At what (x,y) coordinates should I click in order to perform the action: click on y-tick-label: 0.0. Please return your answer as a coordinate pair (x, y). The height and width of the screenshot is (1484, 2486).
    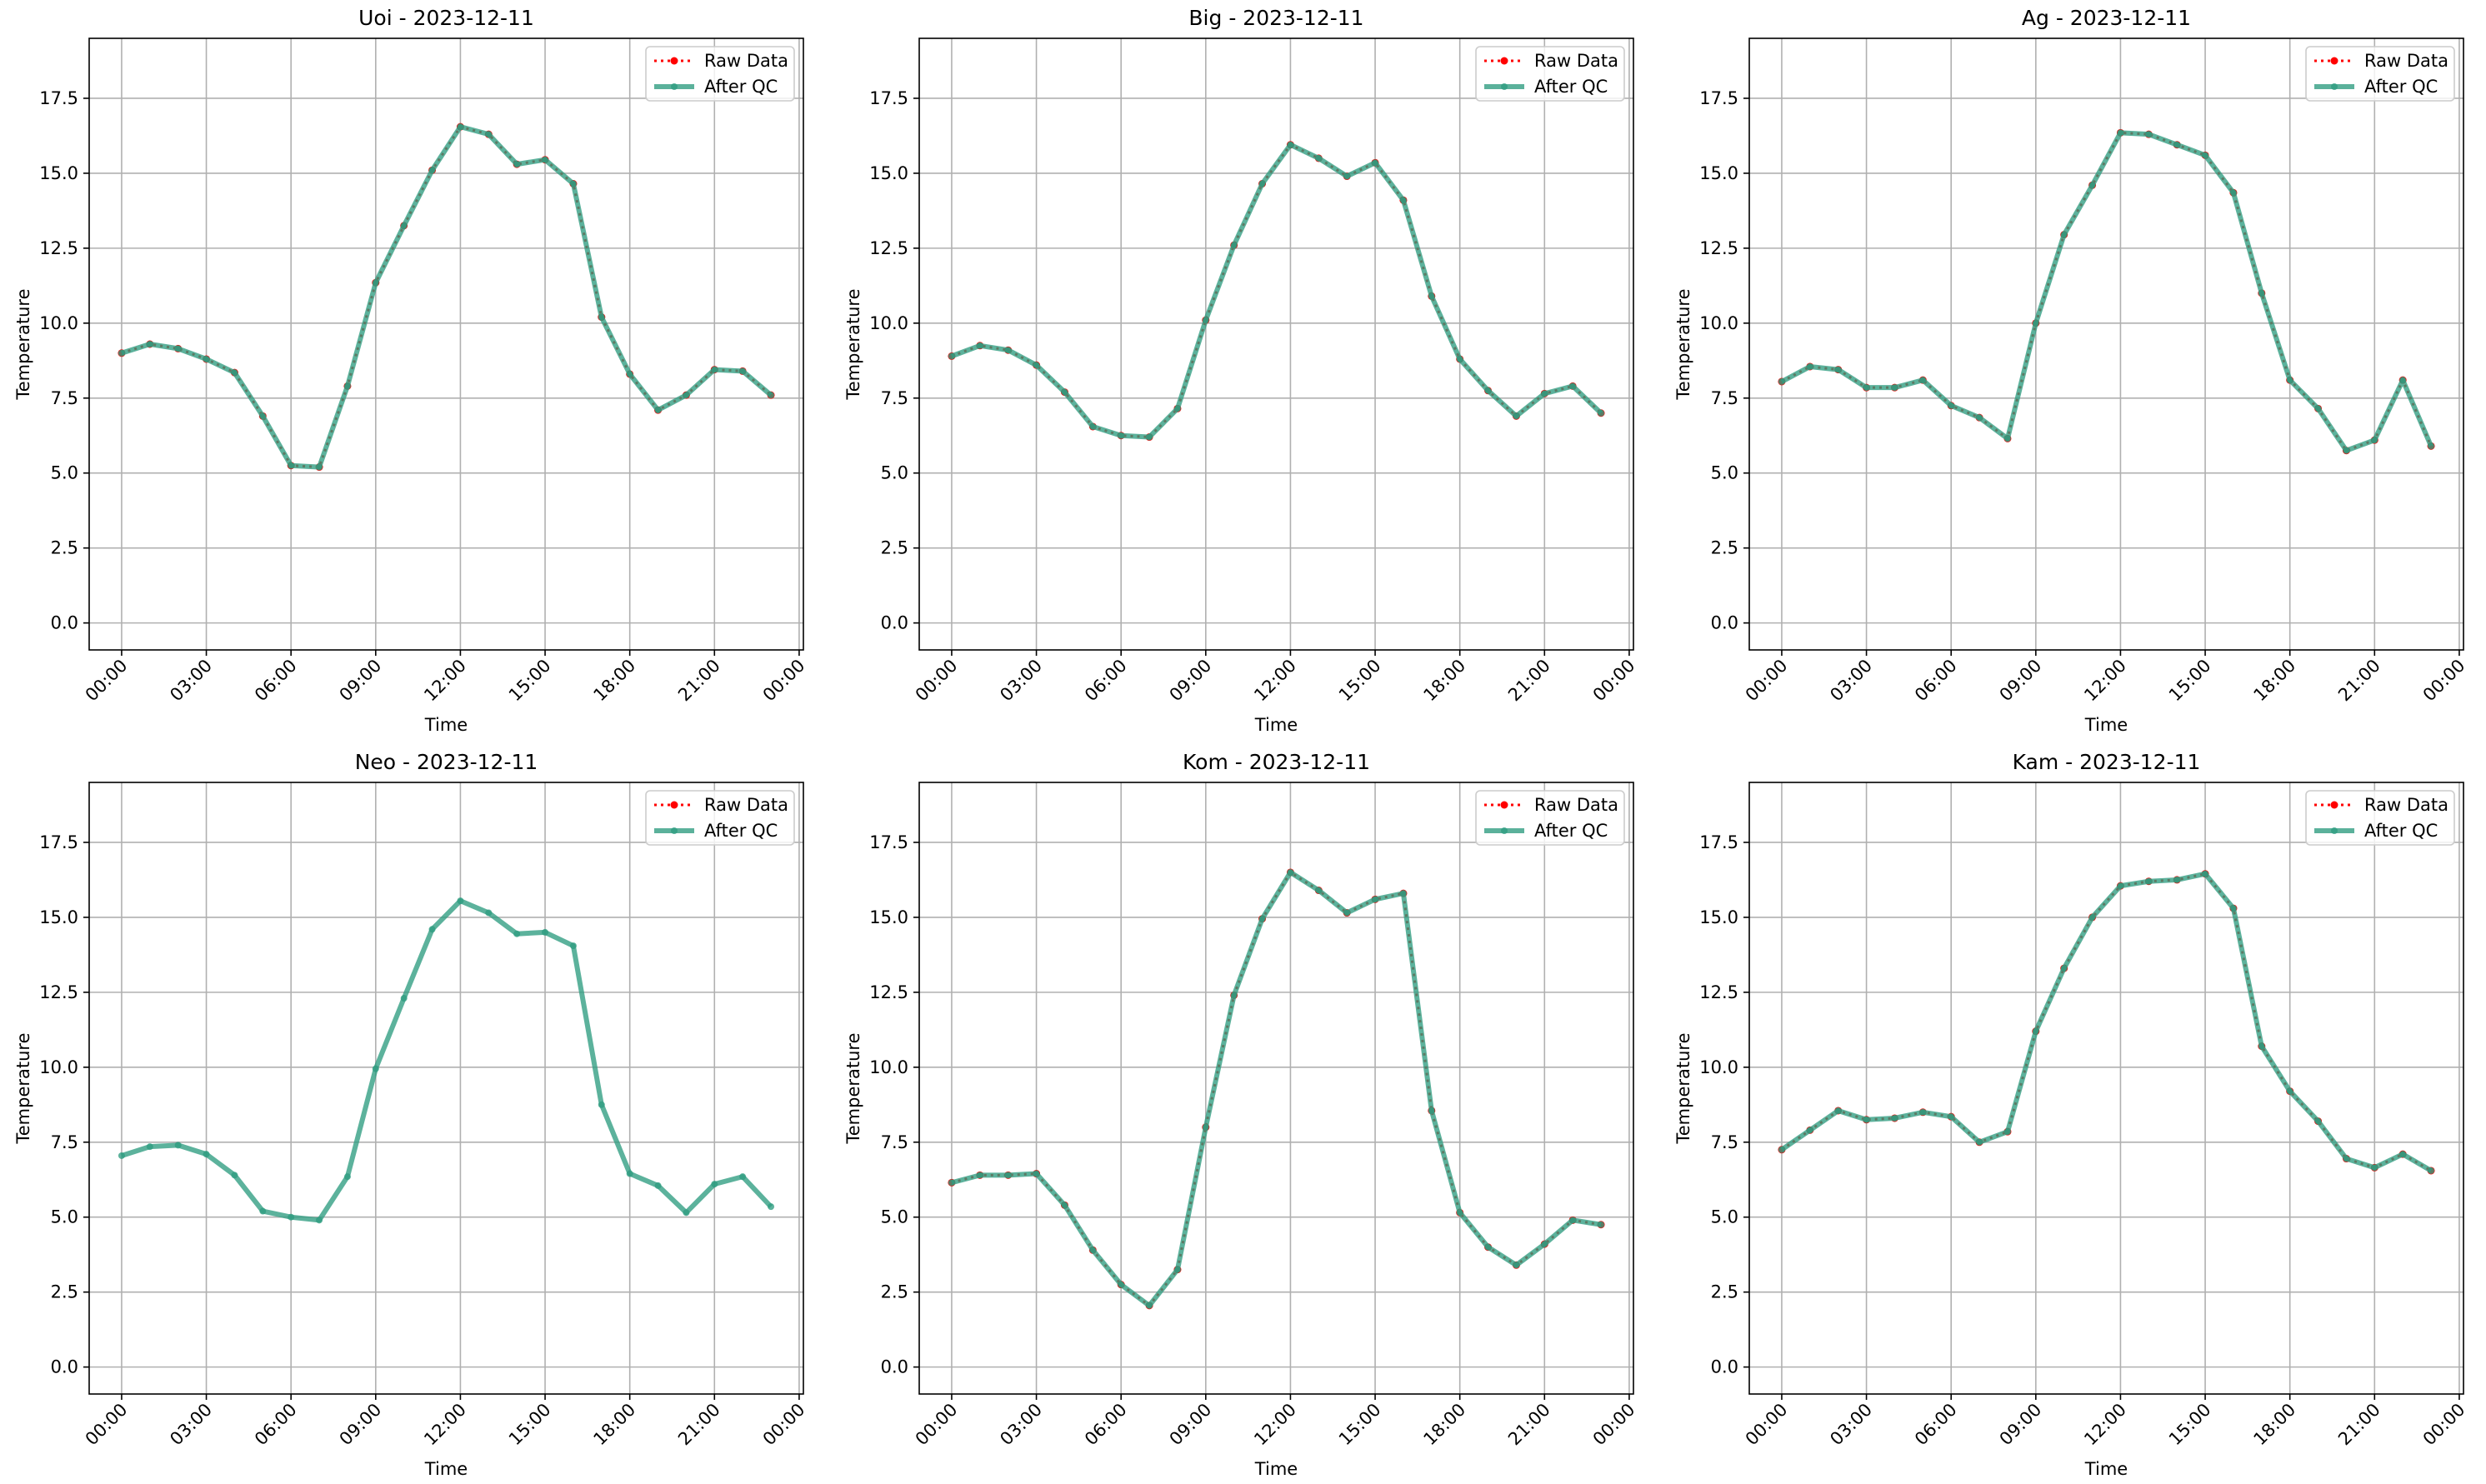
    Looking at the image, I should click on (894, 1367).